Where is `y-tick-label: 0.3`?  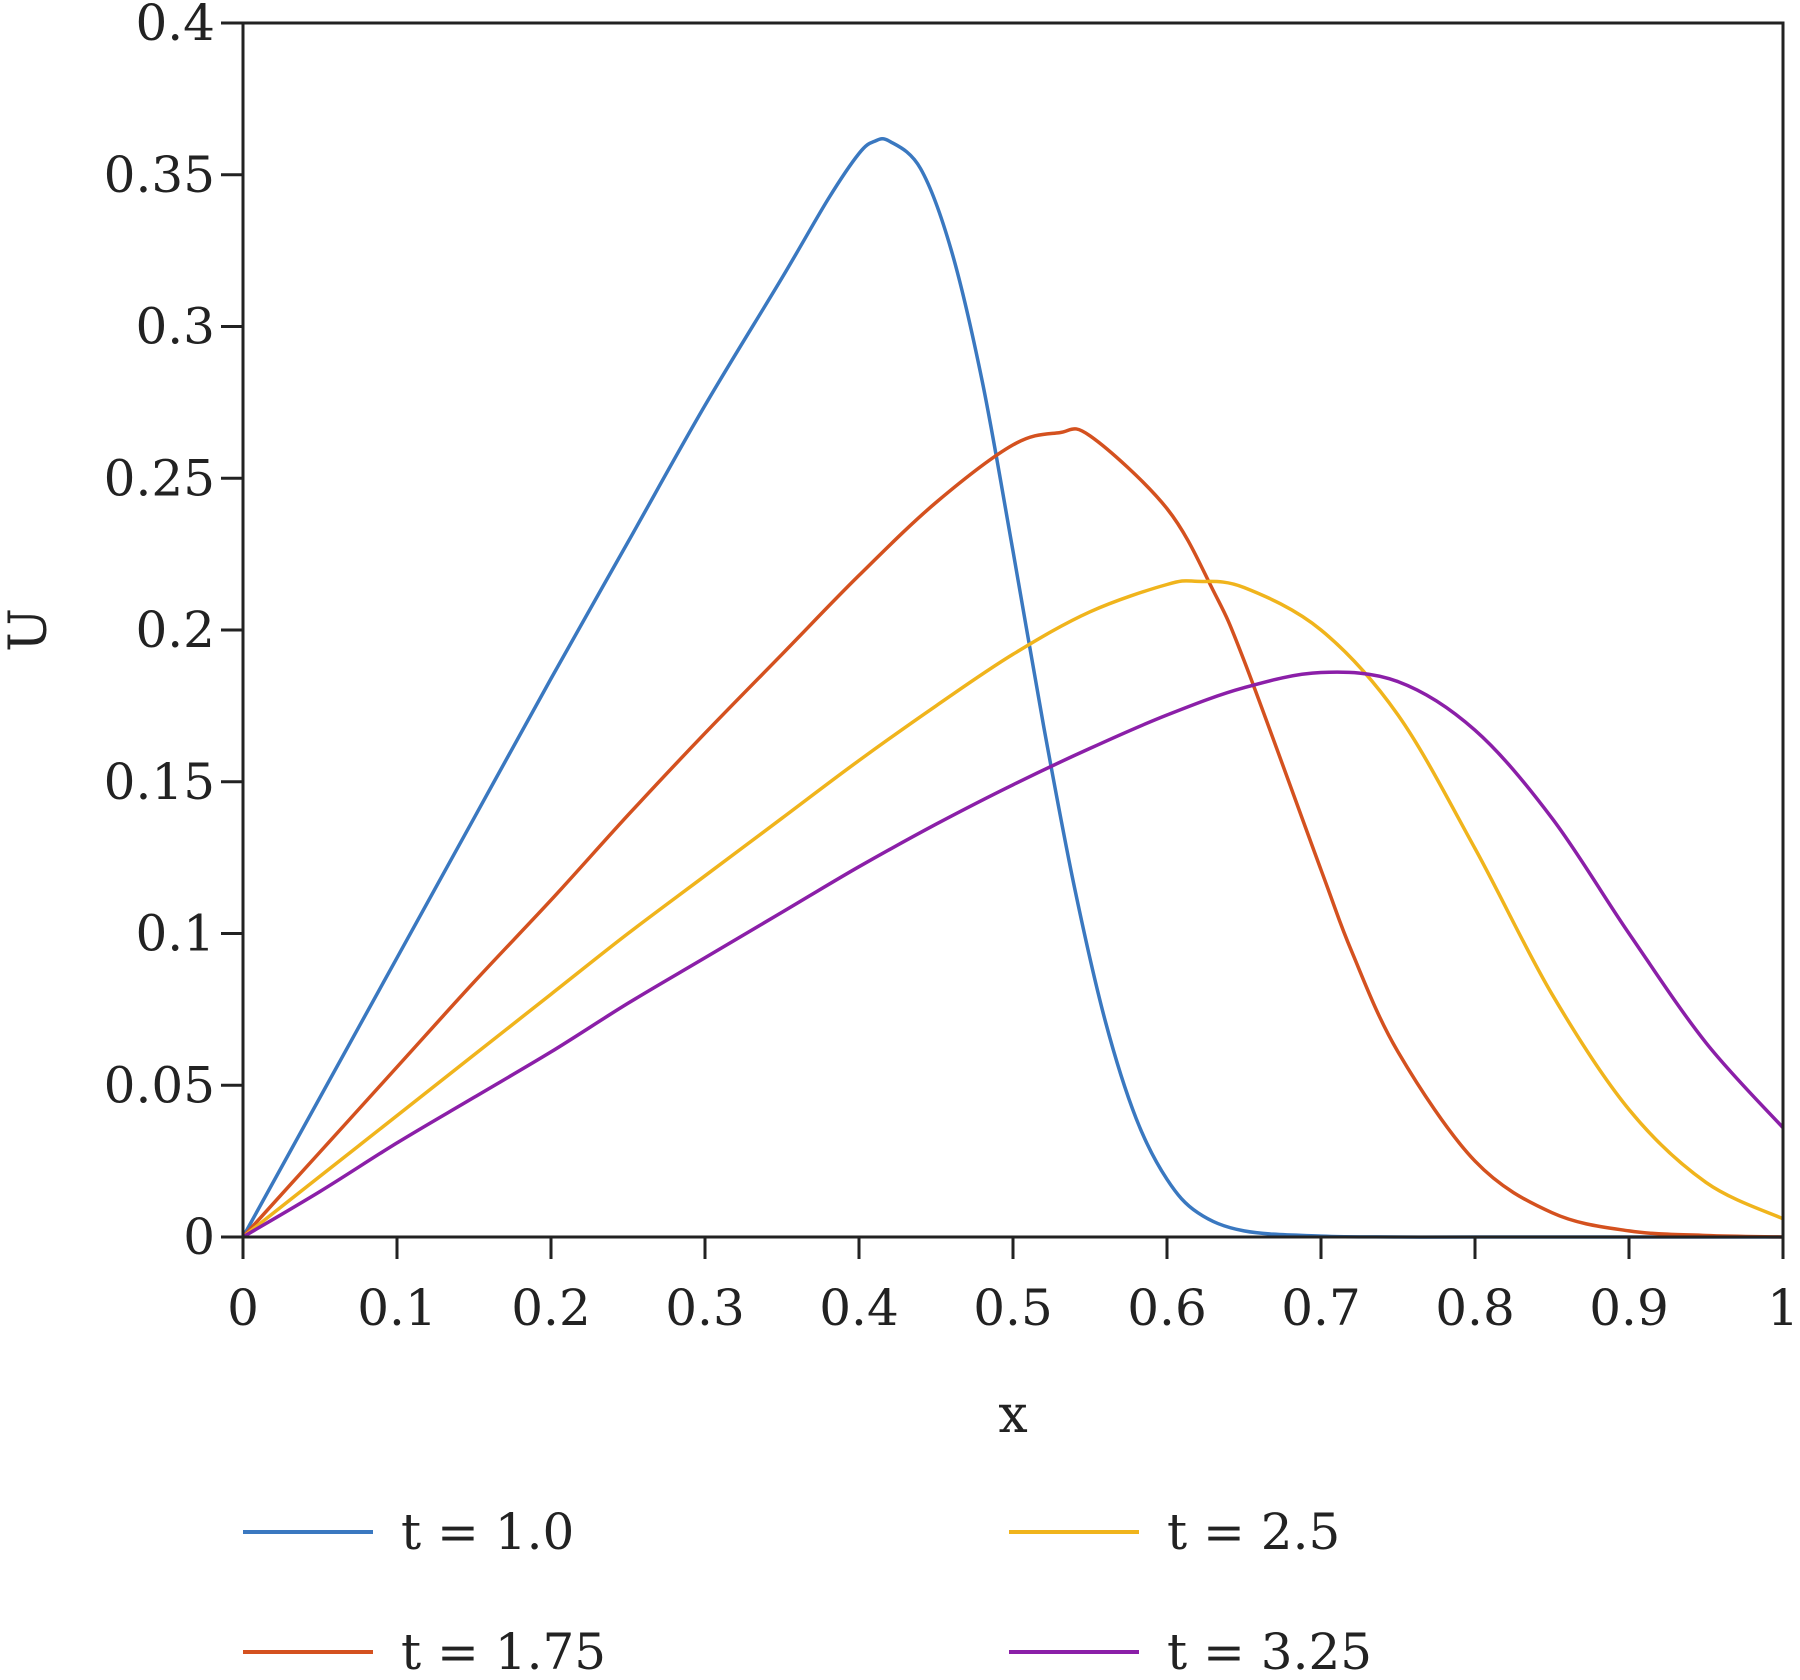
y-tick-label: 0.3 is located at coordinates (175, 327).